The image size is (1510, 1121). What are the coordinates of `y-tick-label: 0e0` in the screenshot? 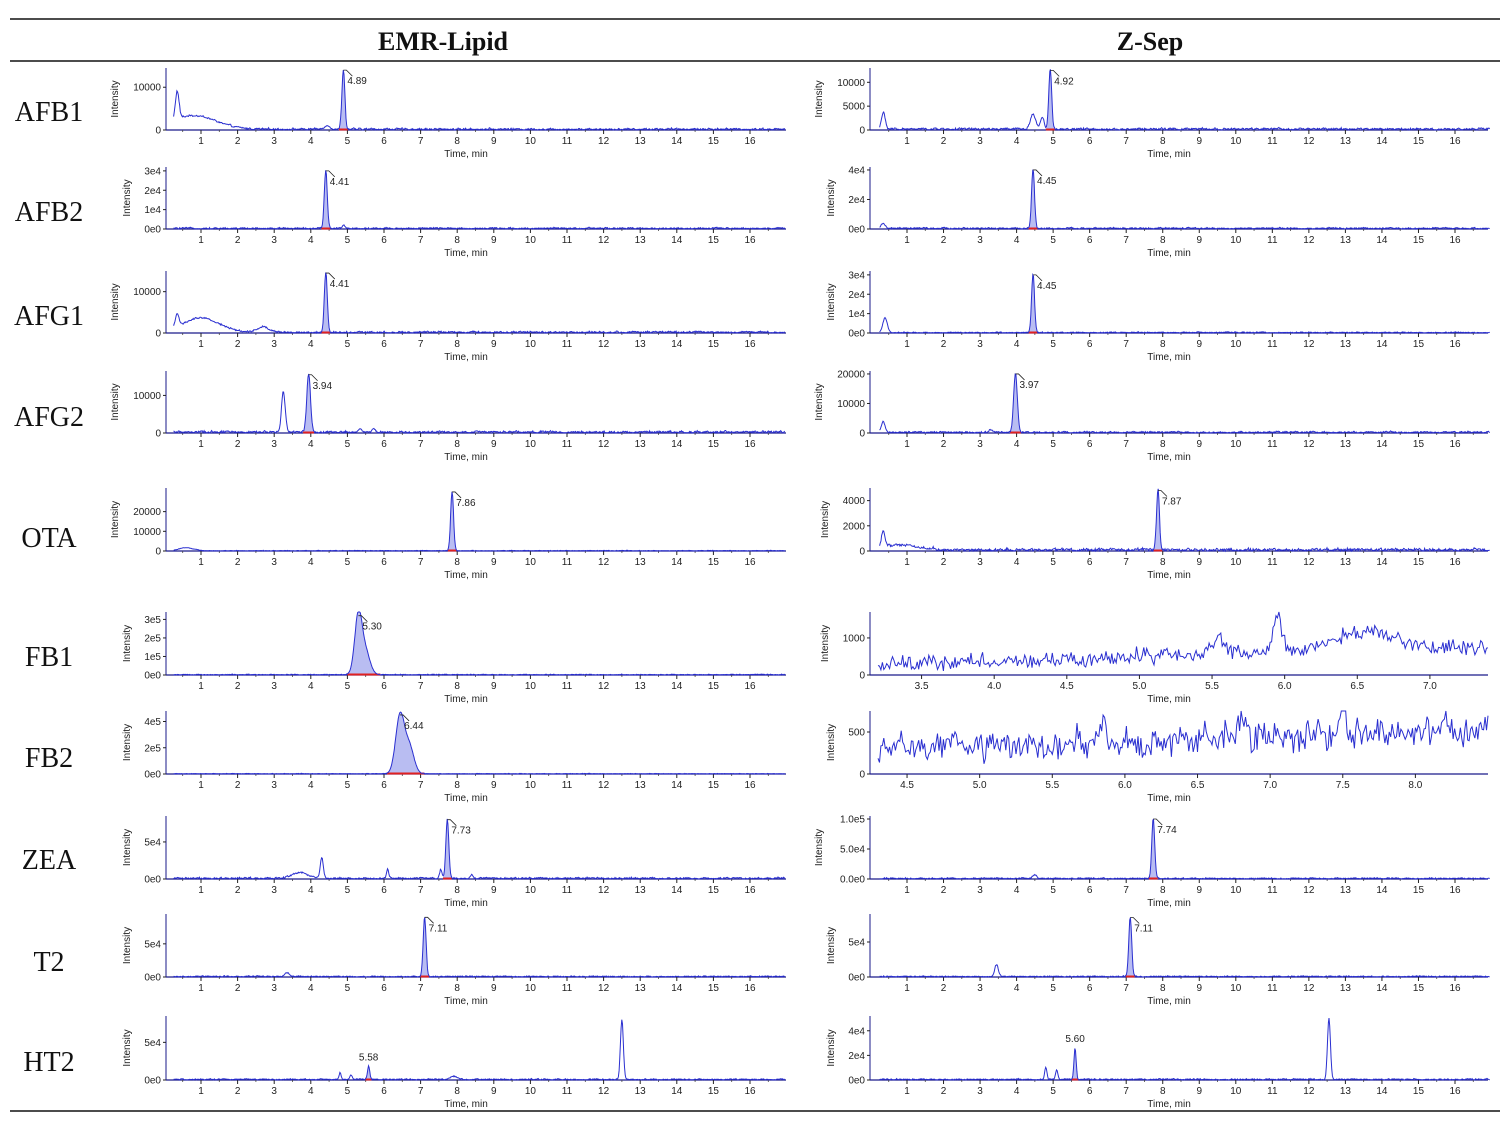 It's located at (856, 230).